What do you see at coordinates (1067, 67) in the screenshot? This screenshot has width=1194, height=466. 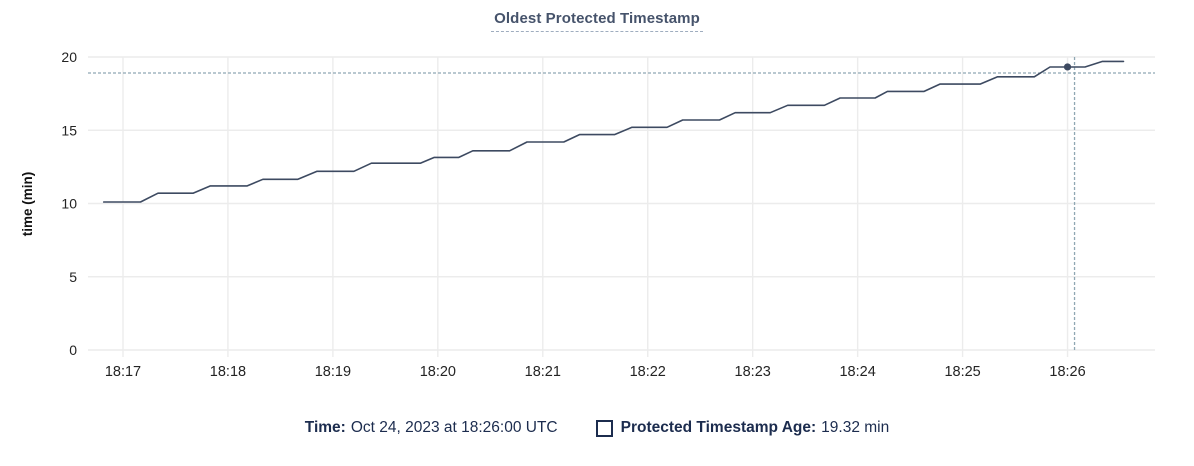 I see `hover-dot` at bounding box center [1067, 67].